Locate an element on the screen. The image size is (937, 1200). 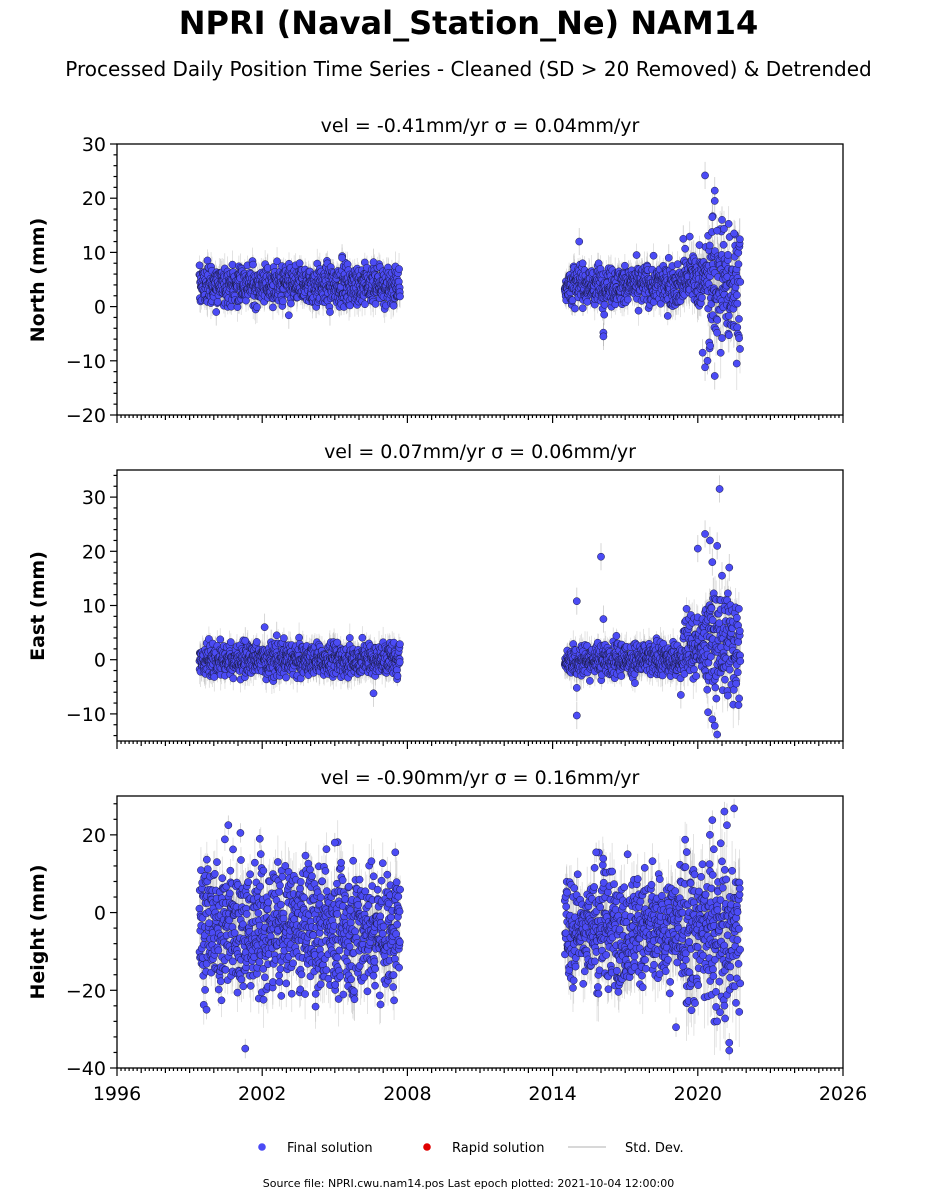
plot-area-east is located at coordinates (470, 608).